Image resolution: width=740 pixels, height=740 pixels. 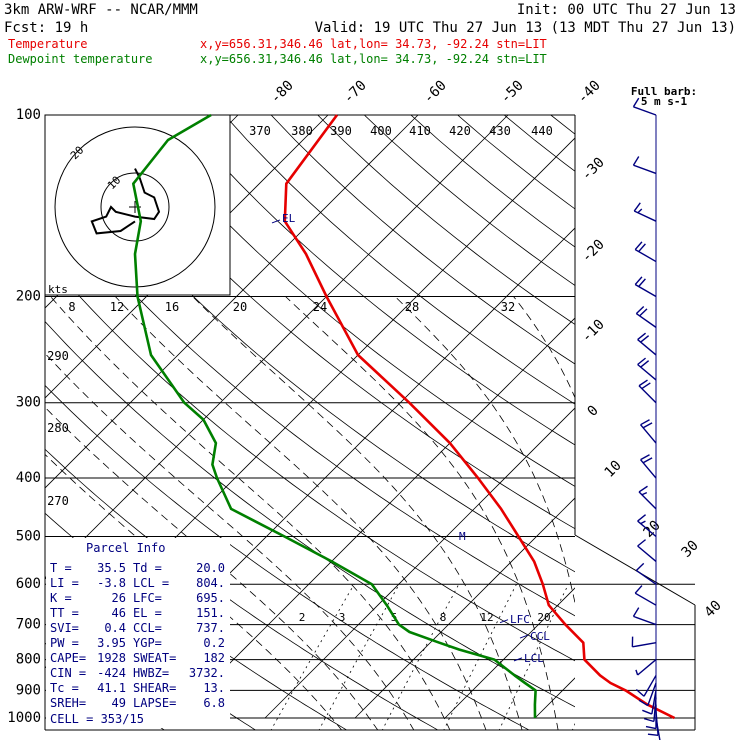 What do you see at coordinates (119, 703) in the screenshot?
I see `parcel-row-value: 49` at bounding box center [119, 703].